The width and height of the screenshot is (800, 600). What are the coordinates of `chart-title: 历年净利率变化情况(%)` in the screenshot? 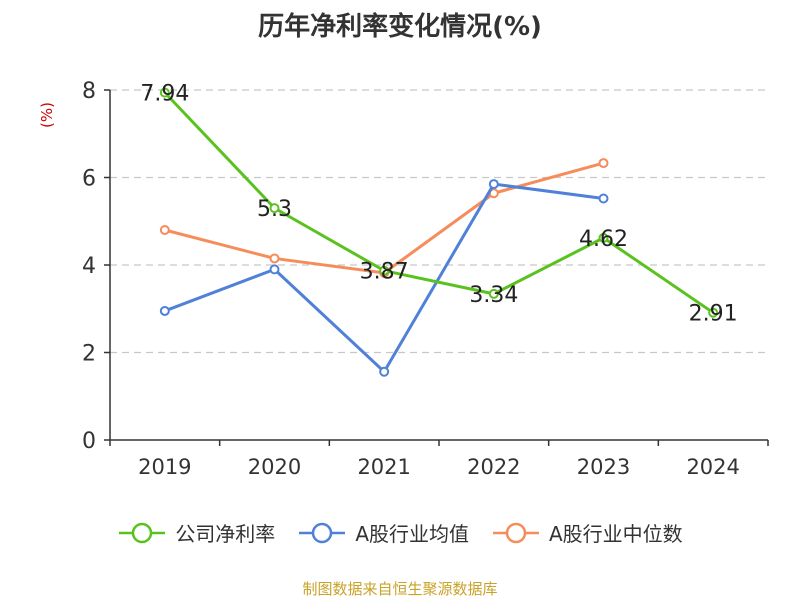 It's located at (400, 27).